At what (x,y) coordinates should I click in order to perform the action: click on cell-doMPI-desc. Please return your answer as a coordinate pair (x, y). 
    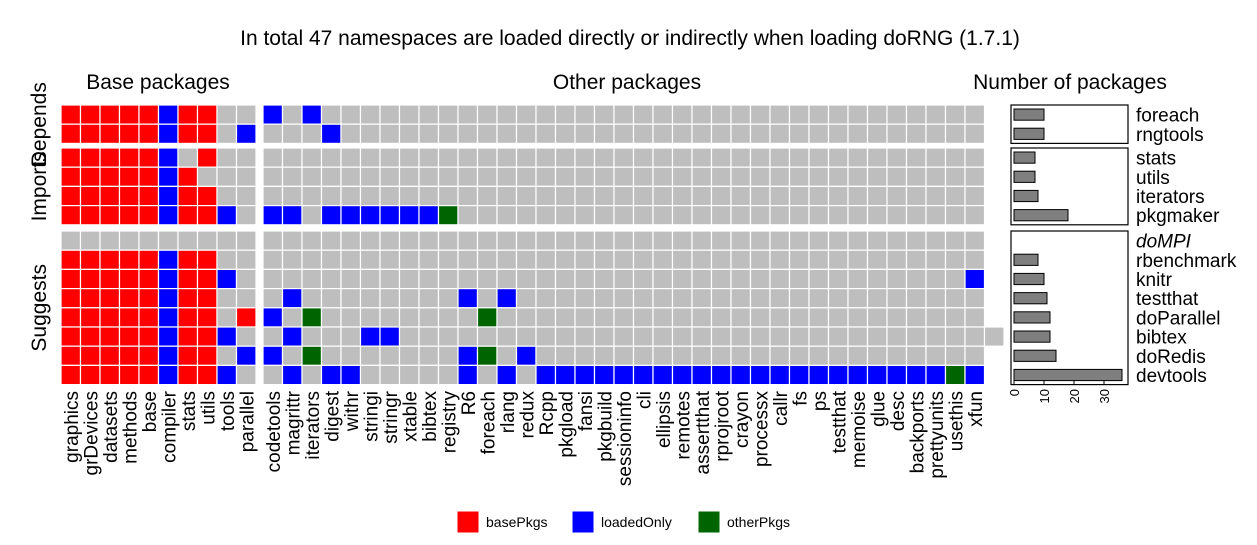
    Looking at the image, I should click on (897, 240).